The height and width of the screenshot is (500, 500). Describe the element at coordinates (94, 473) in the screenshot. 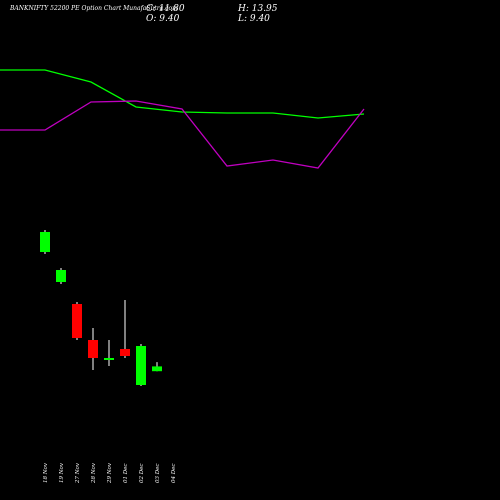

I see `x-tick-label: 28 Nov` at that location.